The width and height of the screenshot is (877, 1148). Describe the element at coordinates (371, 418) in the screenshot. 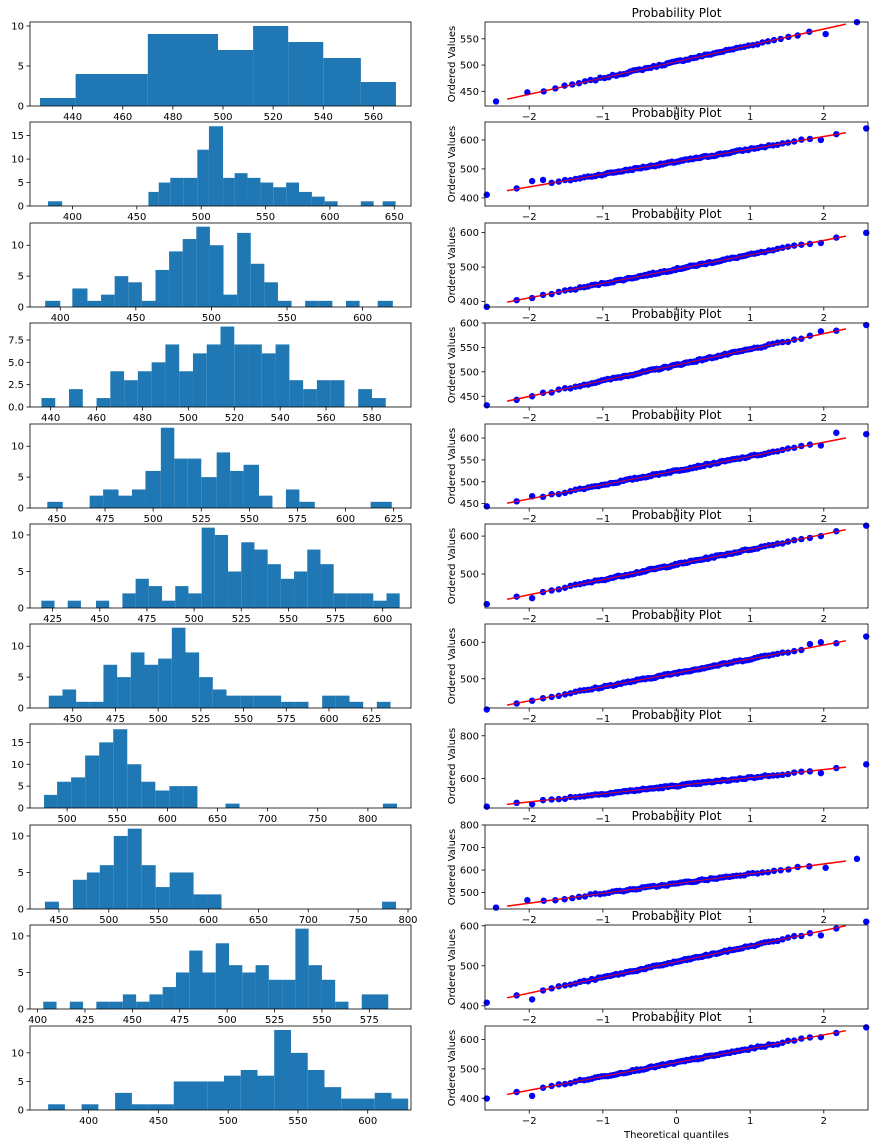

I see `x-tick-label: 580` at that location.